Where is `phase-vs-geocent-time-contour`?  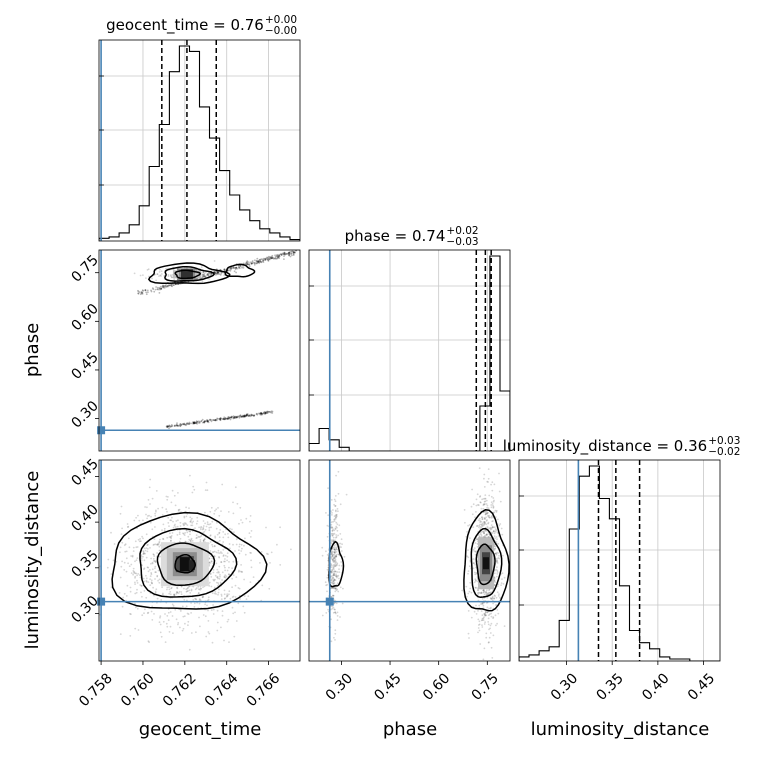
phase-vs-geocent-time-contour is located at coordinates (188, 274).